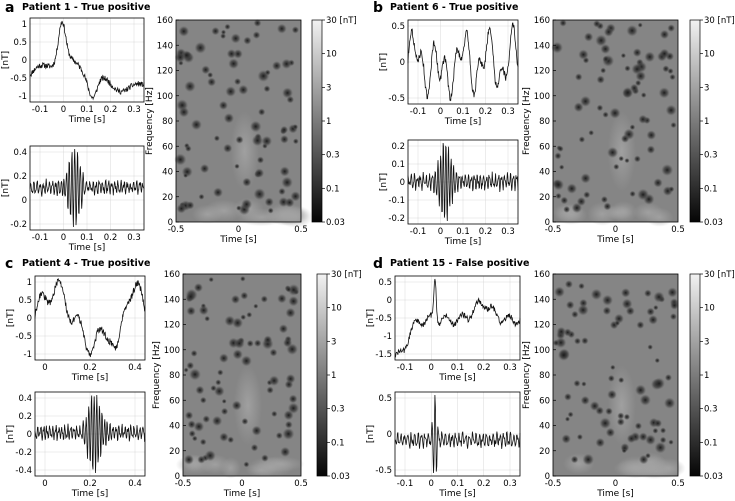 This screenshot has width=735, height=501. I want to click on y-tick-label: -0.2, so click(396, 219).